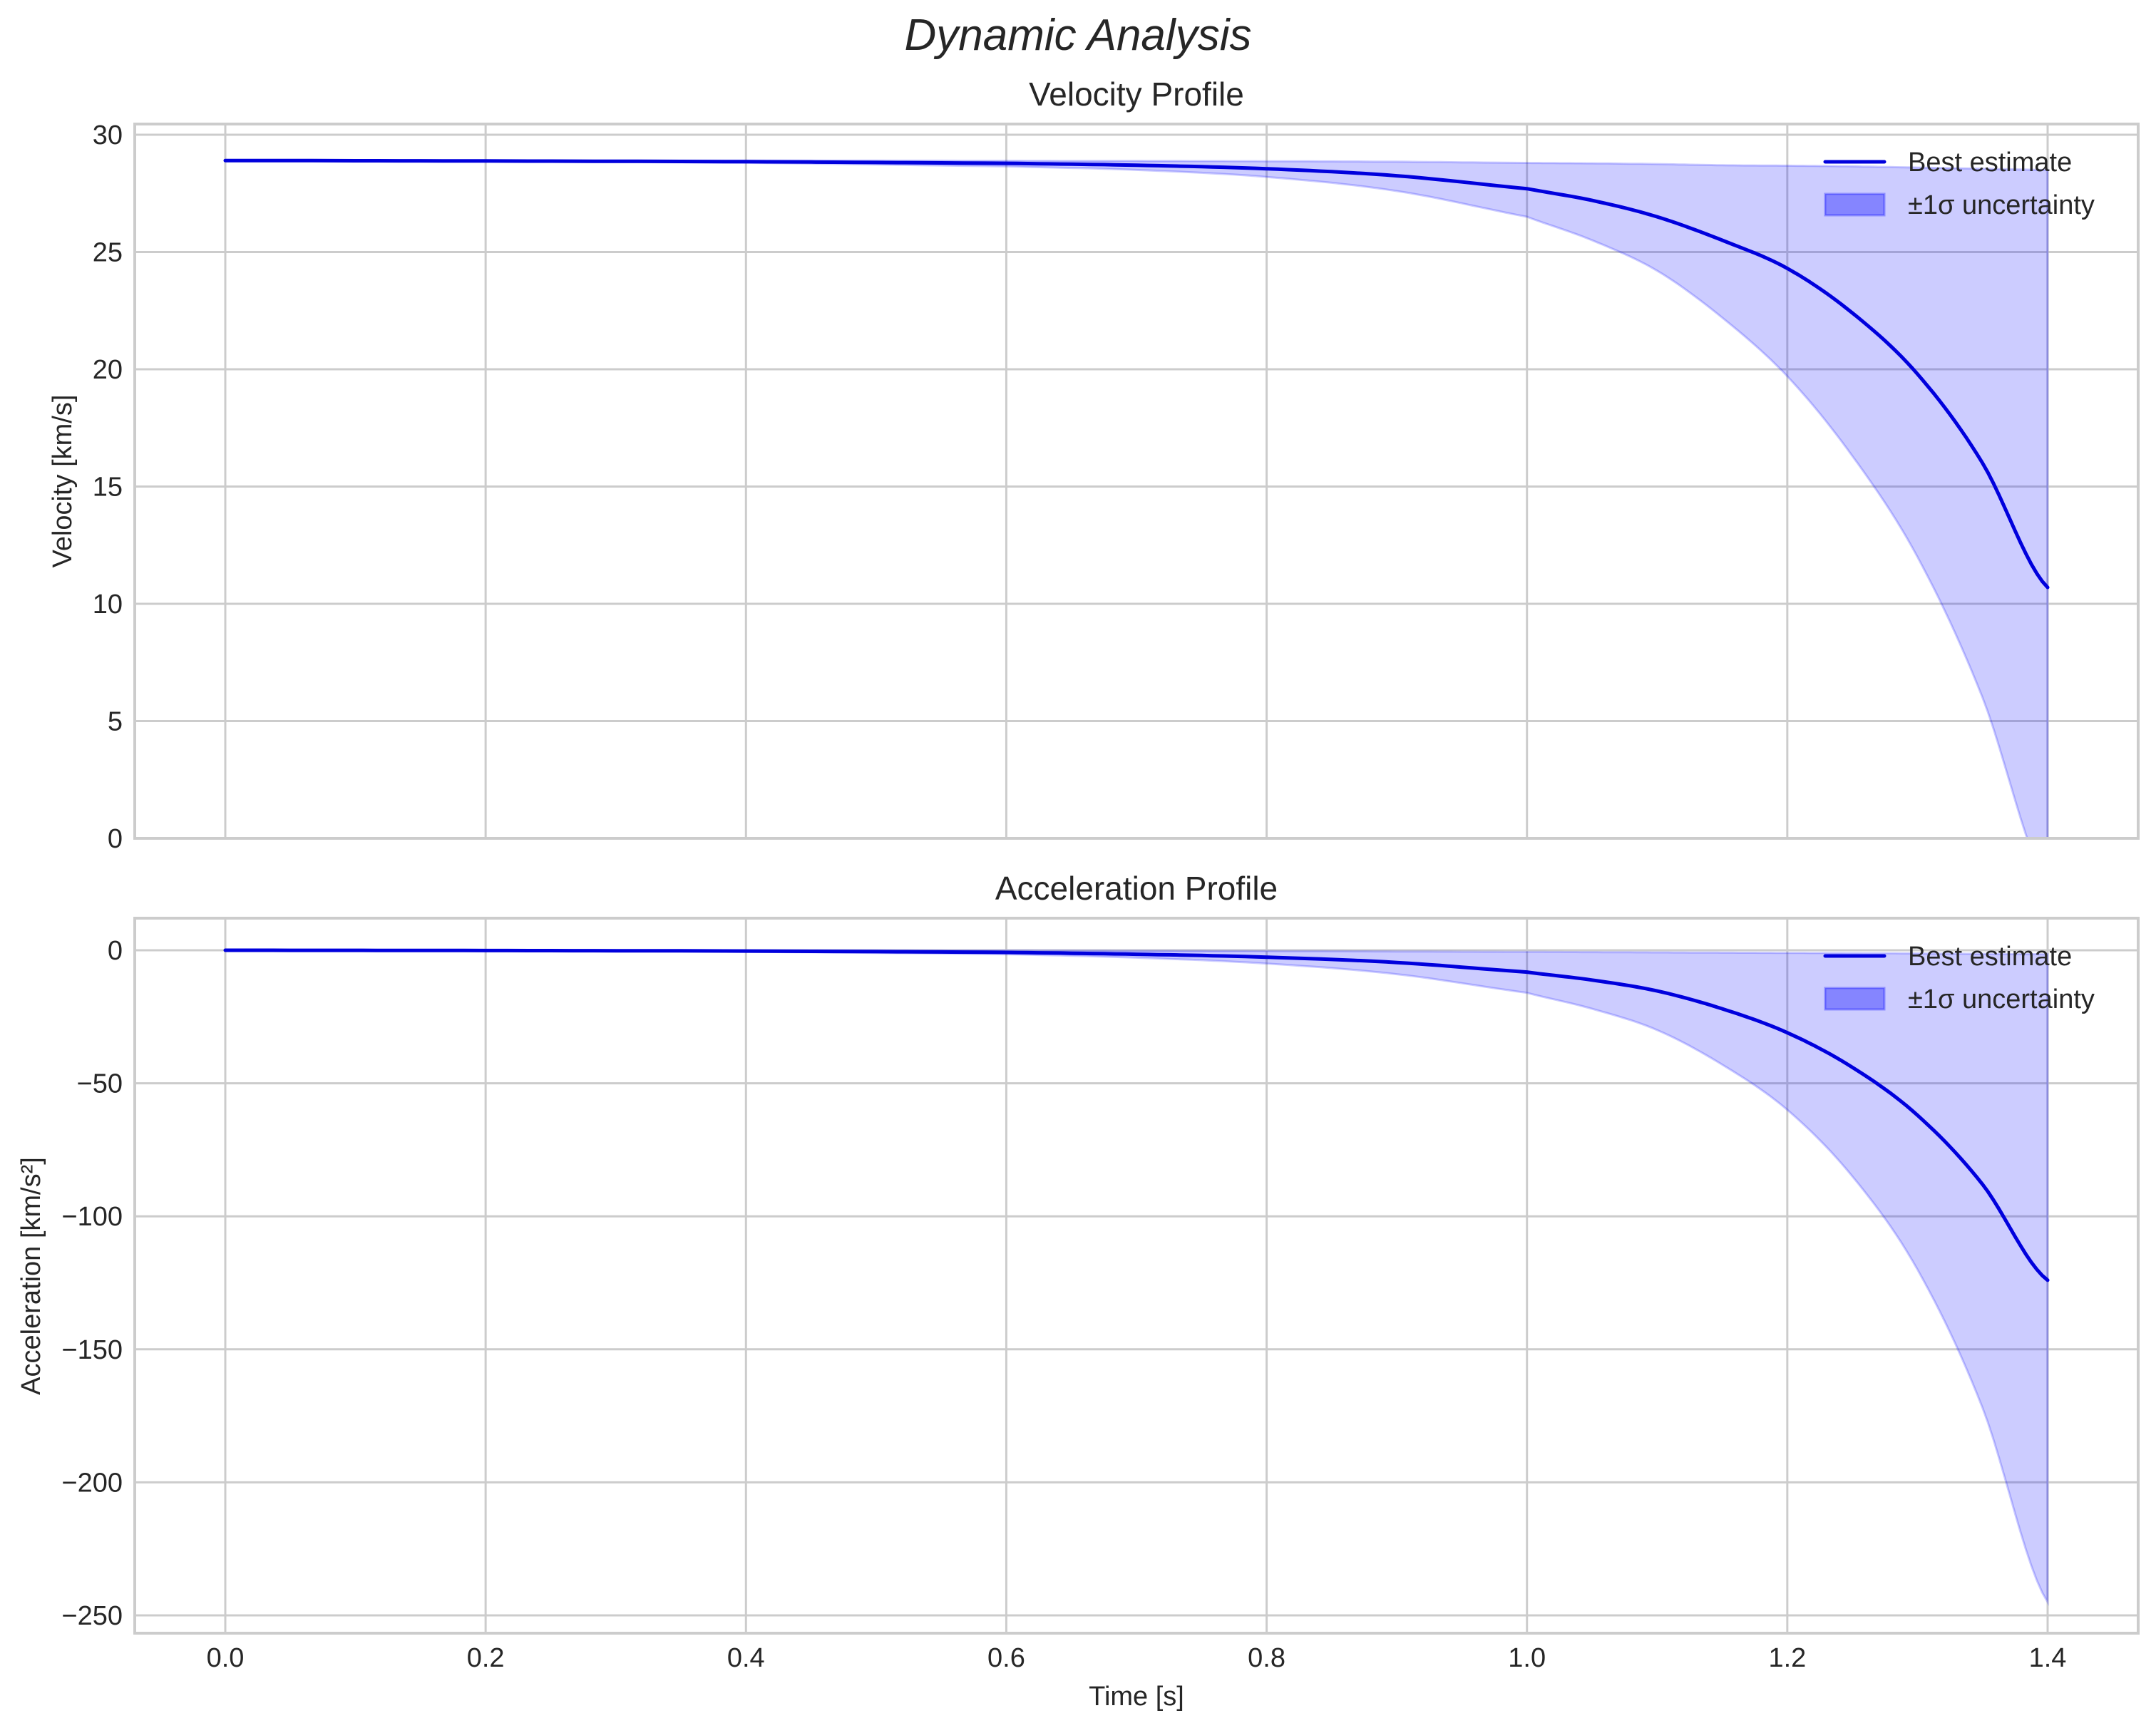 This screenshot has width=2156, height=1728. I want to click on x-tick-label: 1.4, so click(2048, 1658).